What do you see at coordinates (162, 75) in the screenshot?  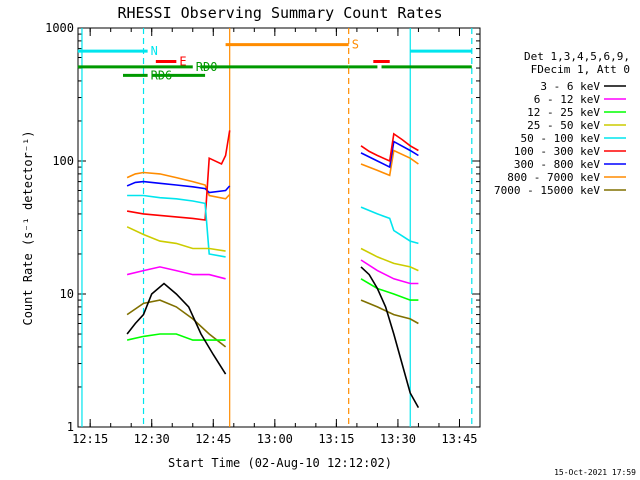 I see `flag-label: RD6` at bounding box center [162, 75].